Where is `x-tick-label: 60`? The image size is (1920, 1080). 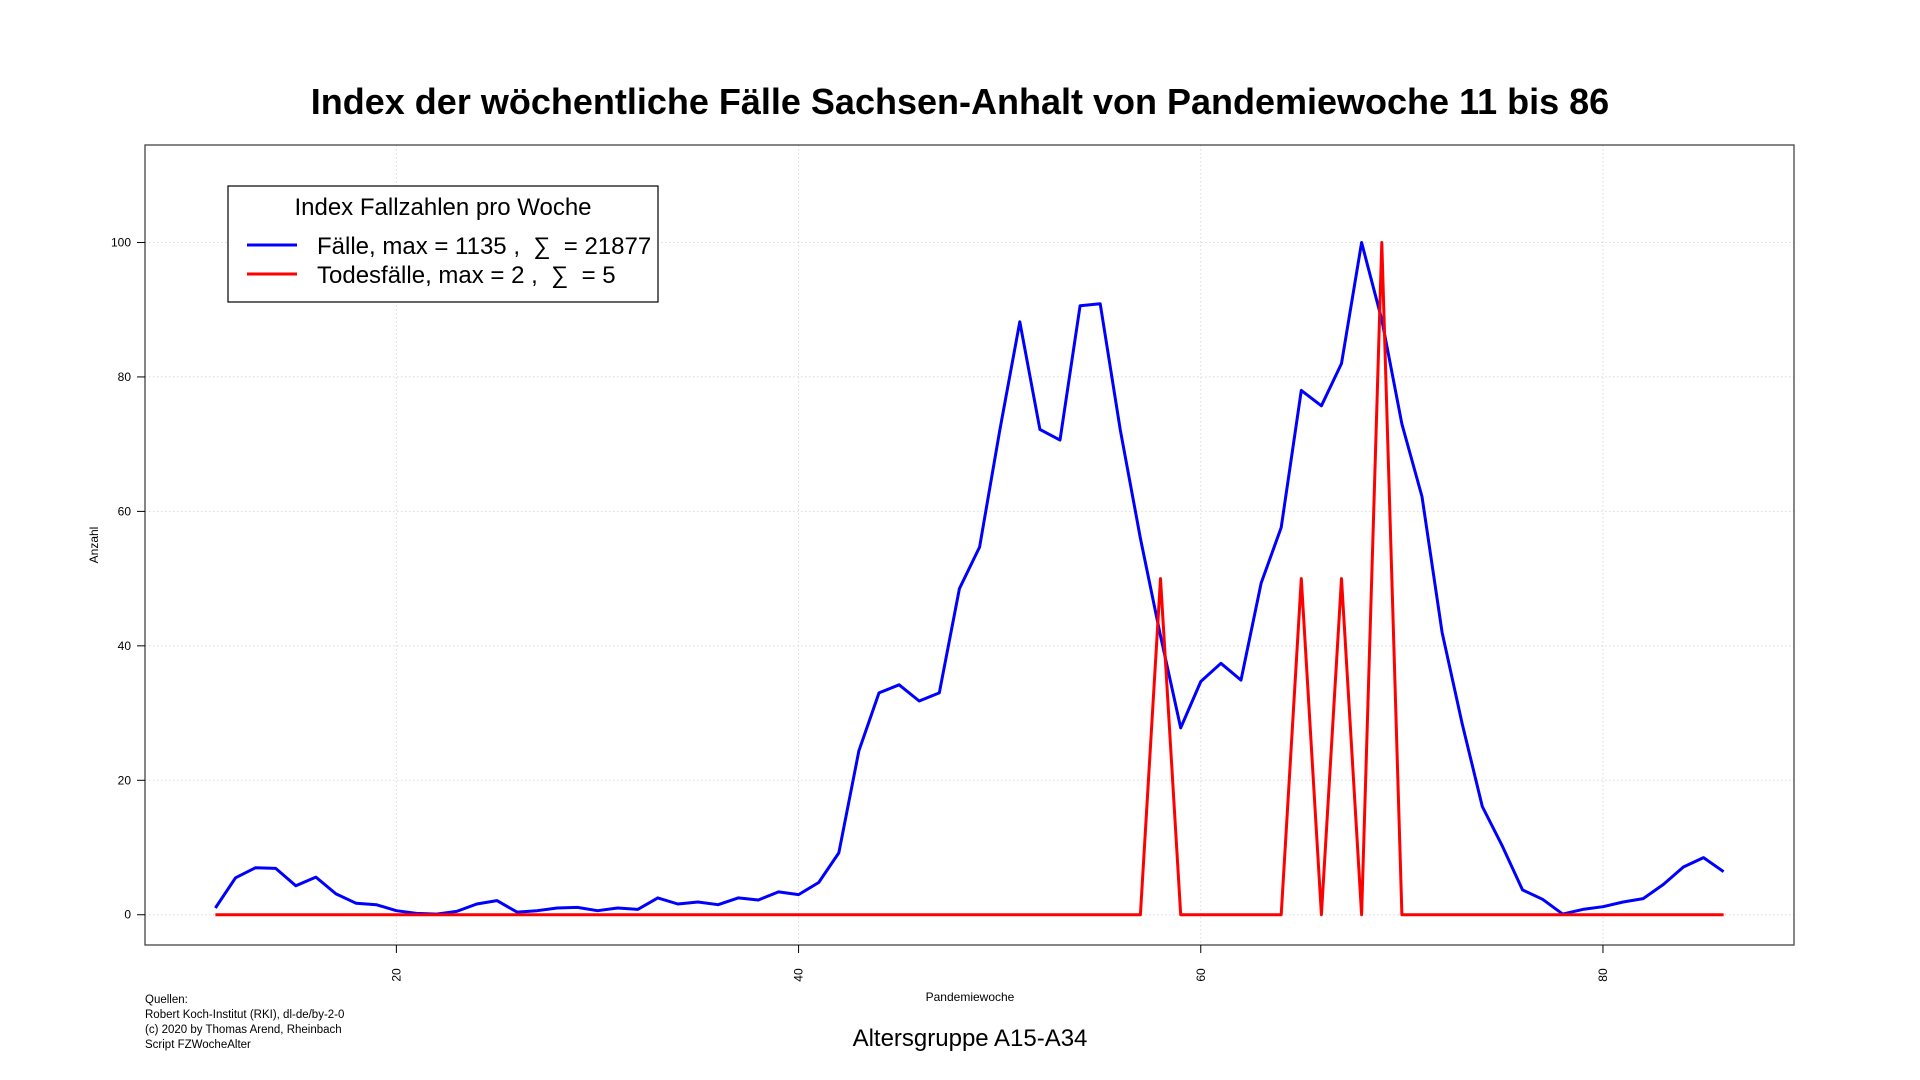
x-tick-label: 60 is located at coordinates (1201, 975).